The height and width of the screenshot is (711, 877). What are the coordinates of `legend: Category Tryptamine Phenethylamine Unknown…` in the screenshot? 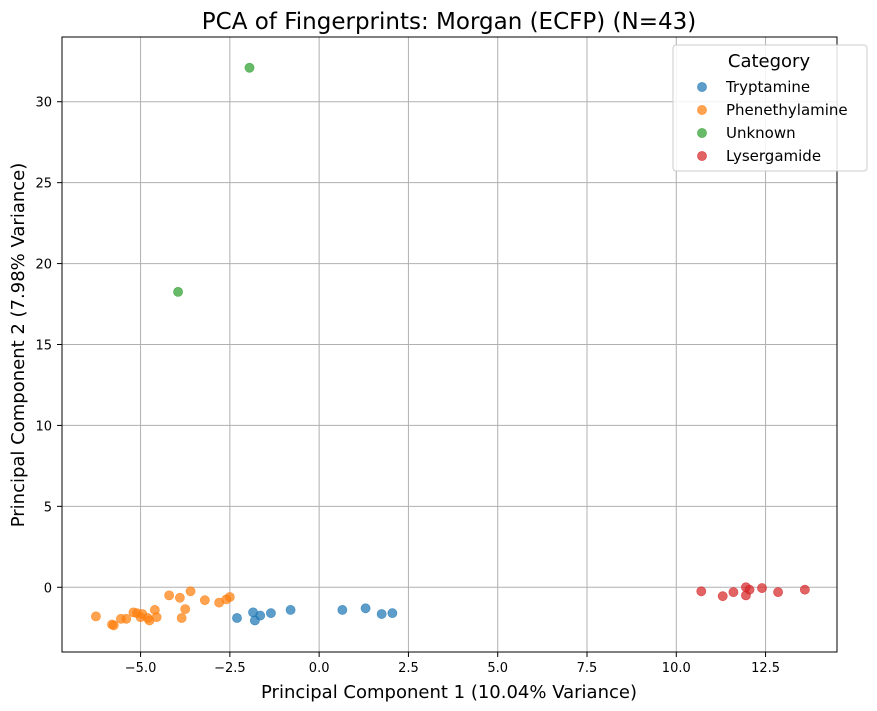 It's located at (770, 108).